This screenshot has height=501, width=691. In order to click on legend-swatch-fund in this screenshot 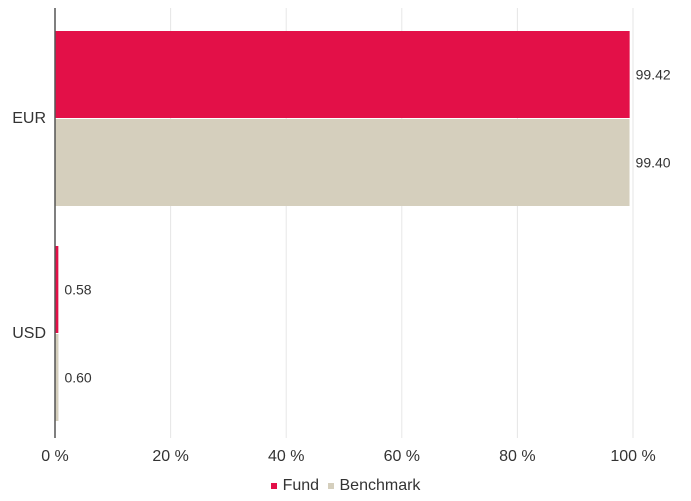, I will do `click(273, 486)`.